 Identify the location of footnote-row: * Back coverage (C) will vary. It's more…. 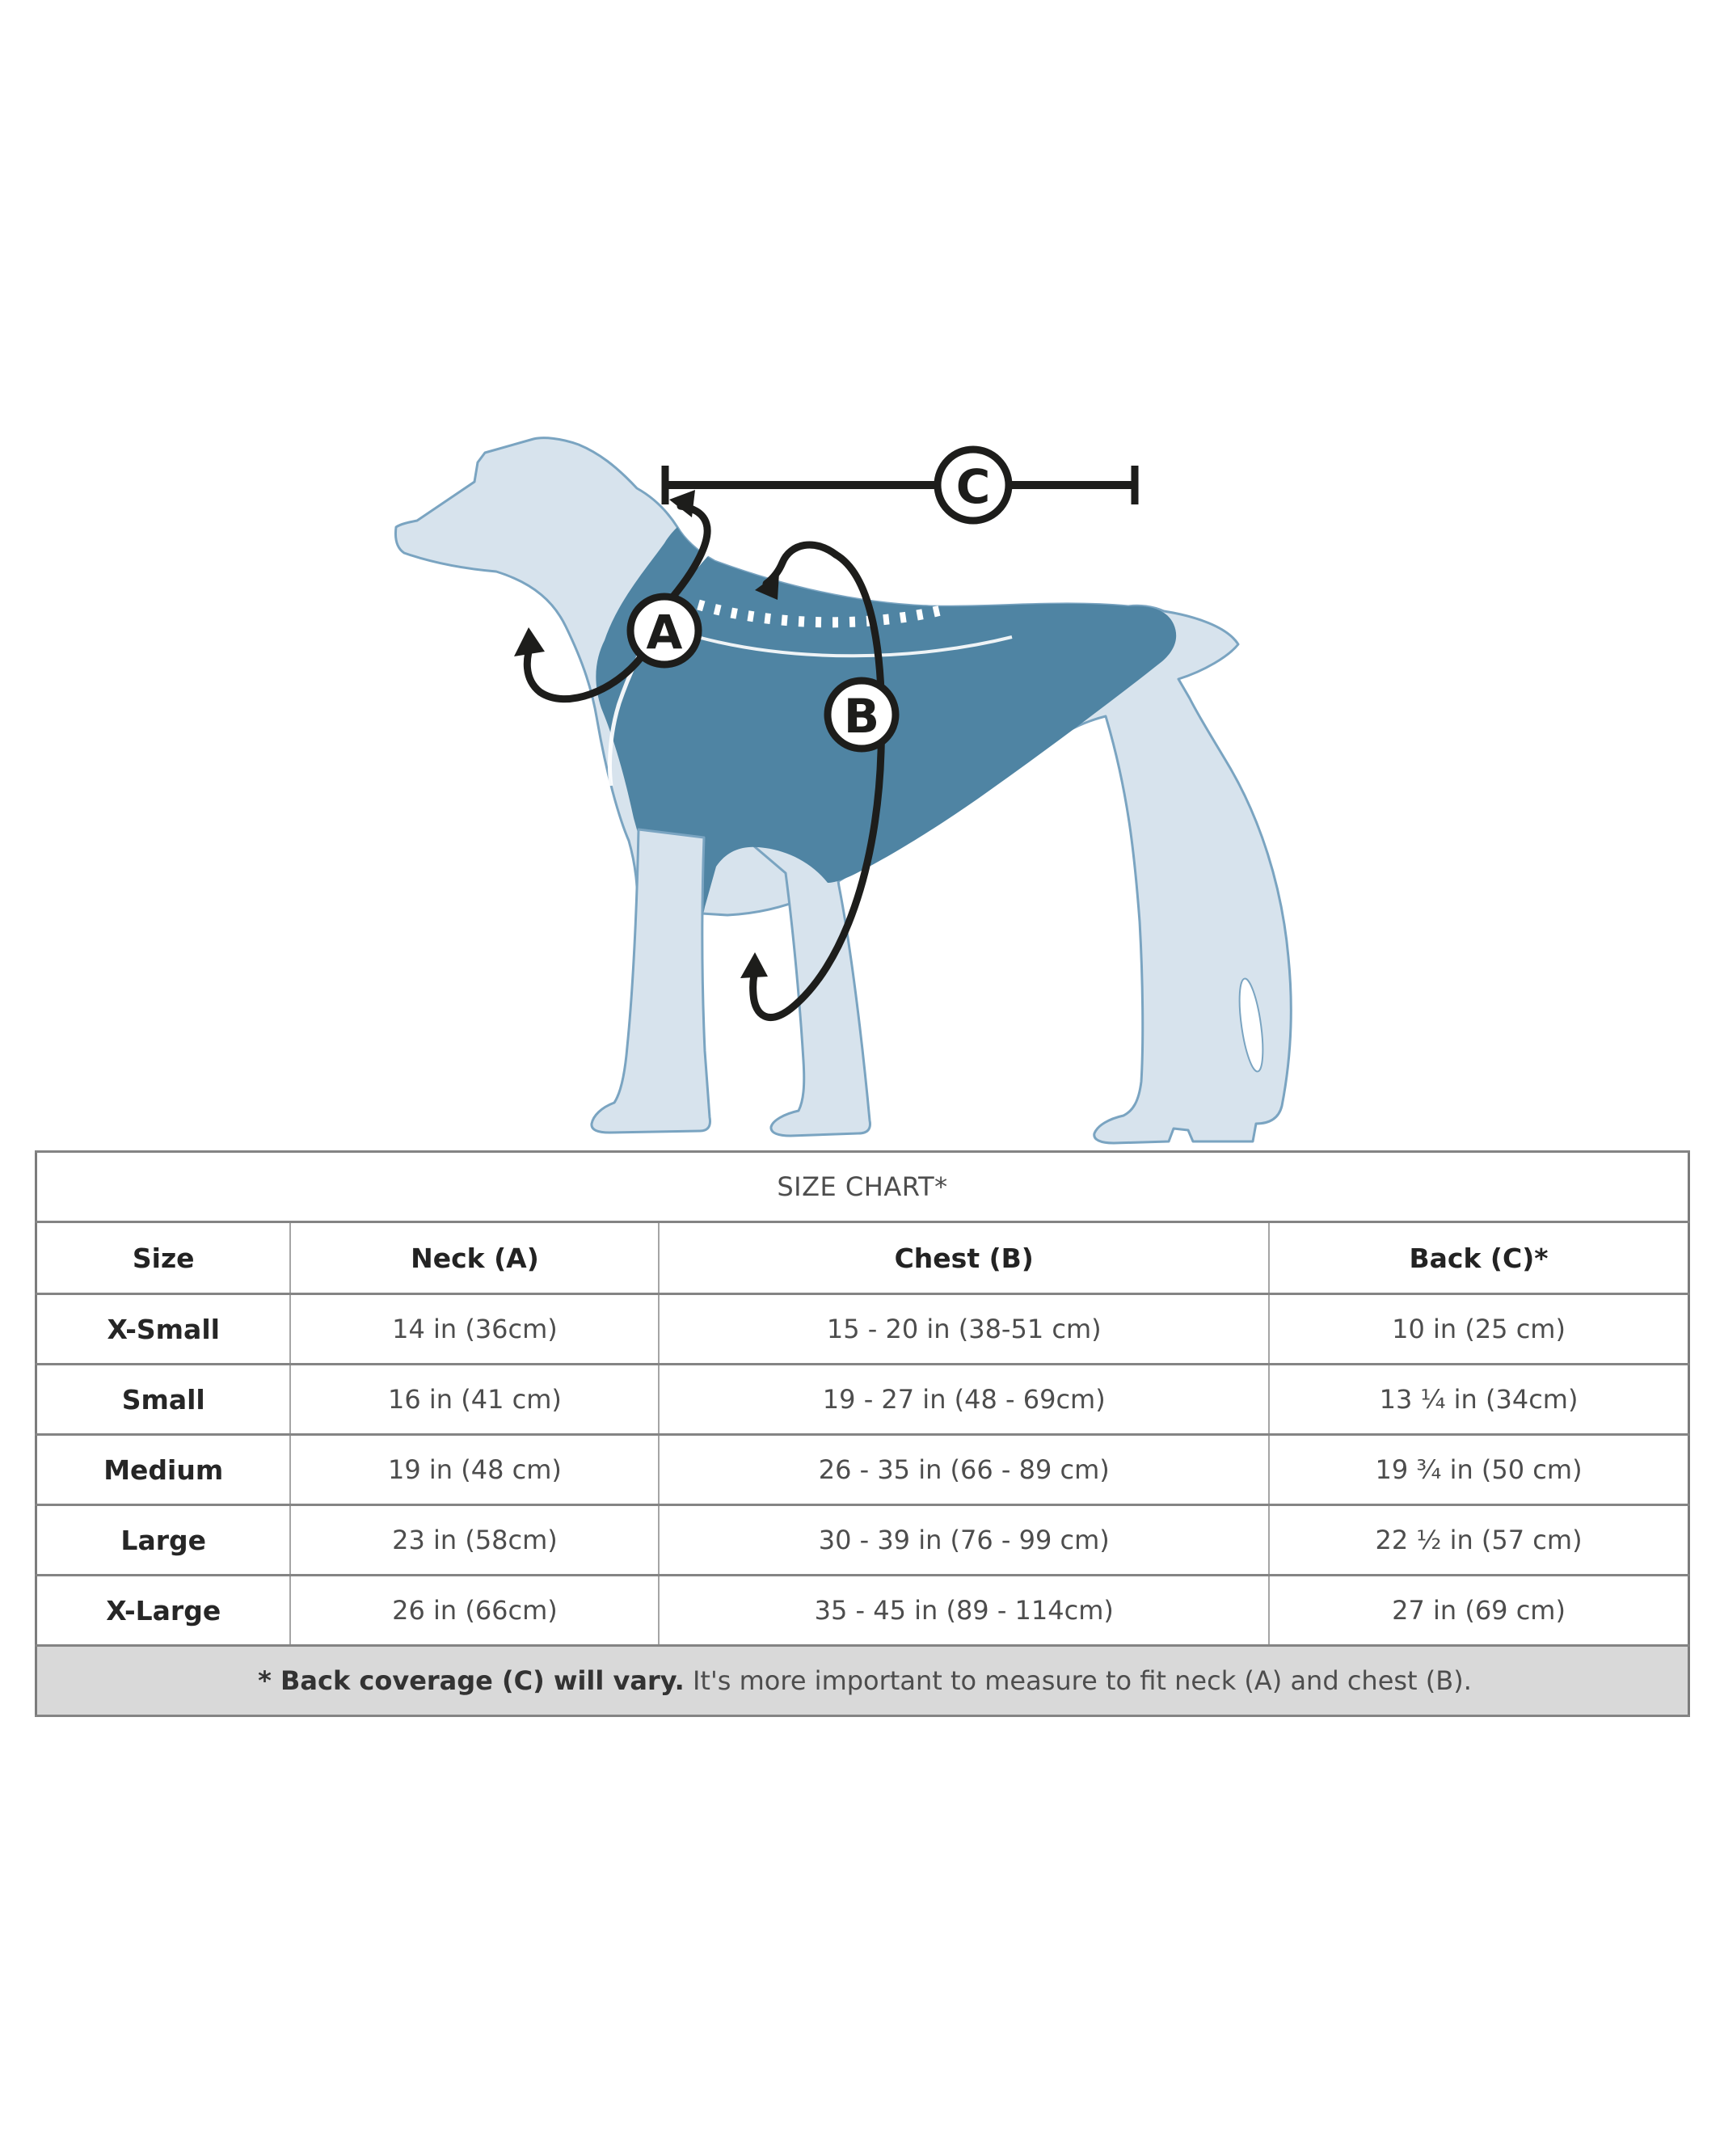
(862, 1680).